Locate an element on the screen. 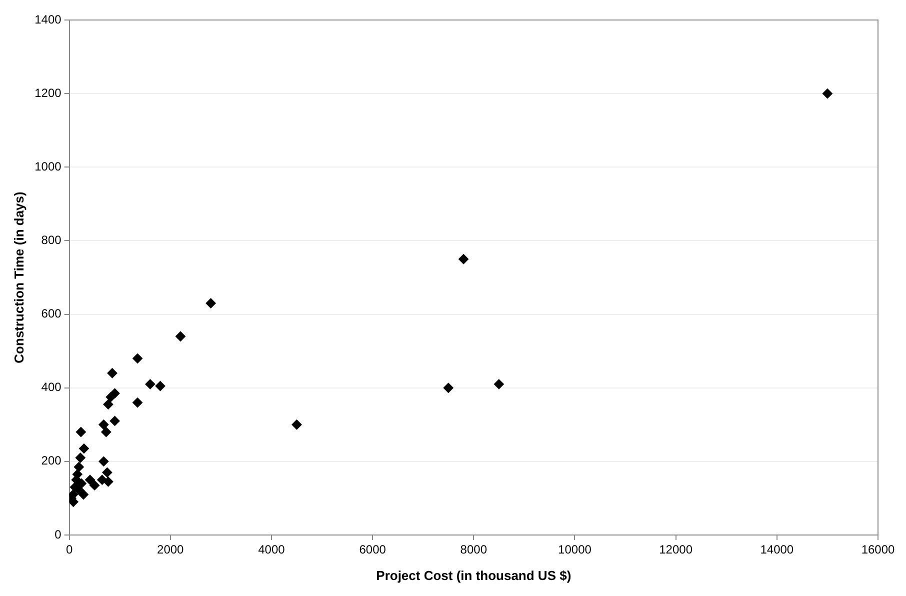 The height and width of the screenshot is (596, 906). y-tick-label: 600 is located at coordinates (51, 313).